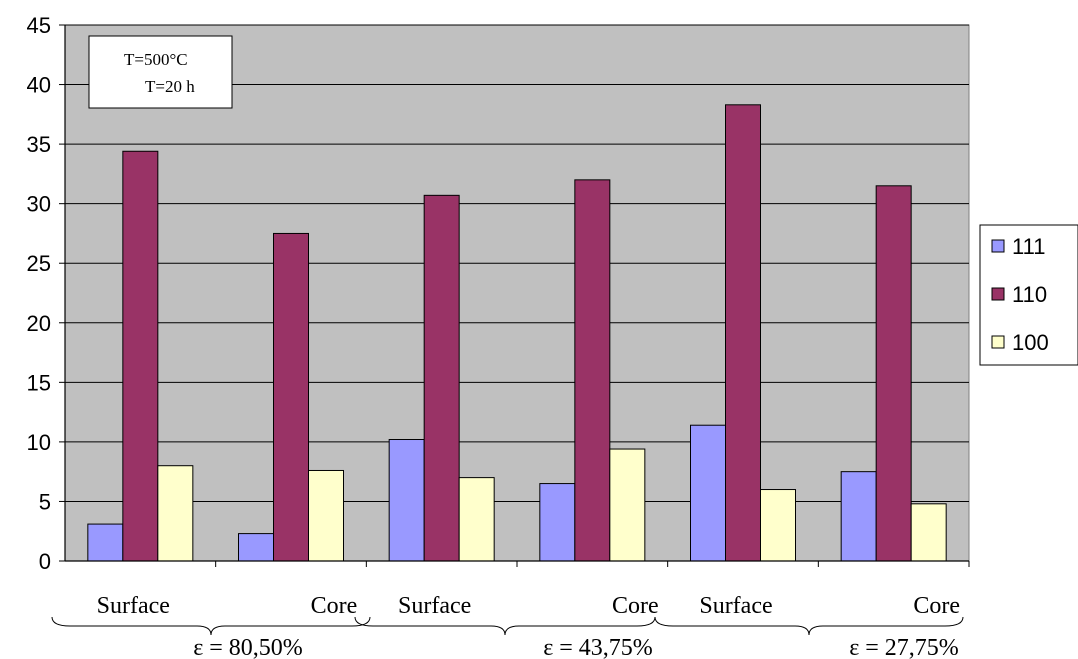 The width and height of the screenshot is (1078, 659). I want to click on group-labels: ε = 80,50% ε = 43,75% ε = 27,75%, so click(576, 647).